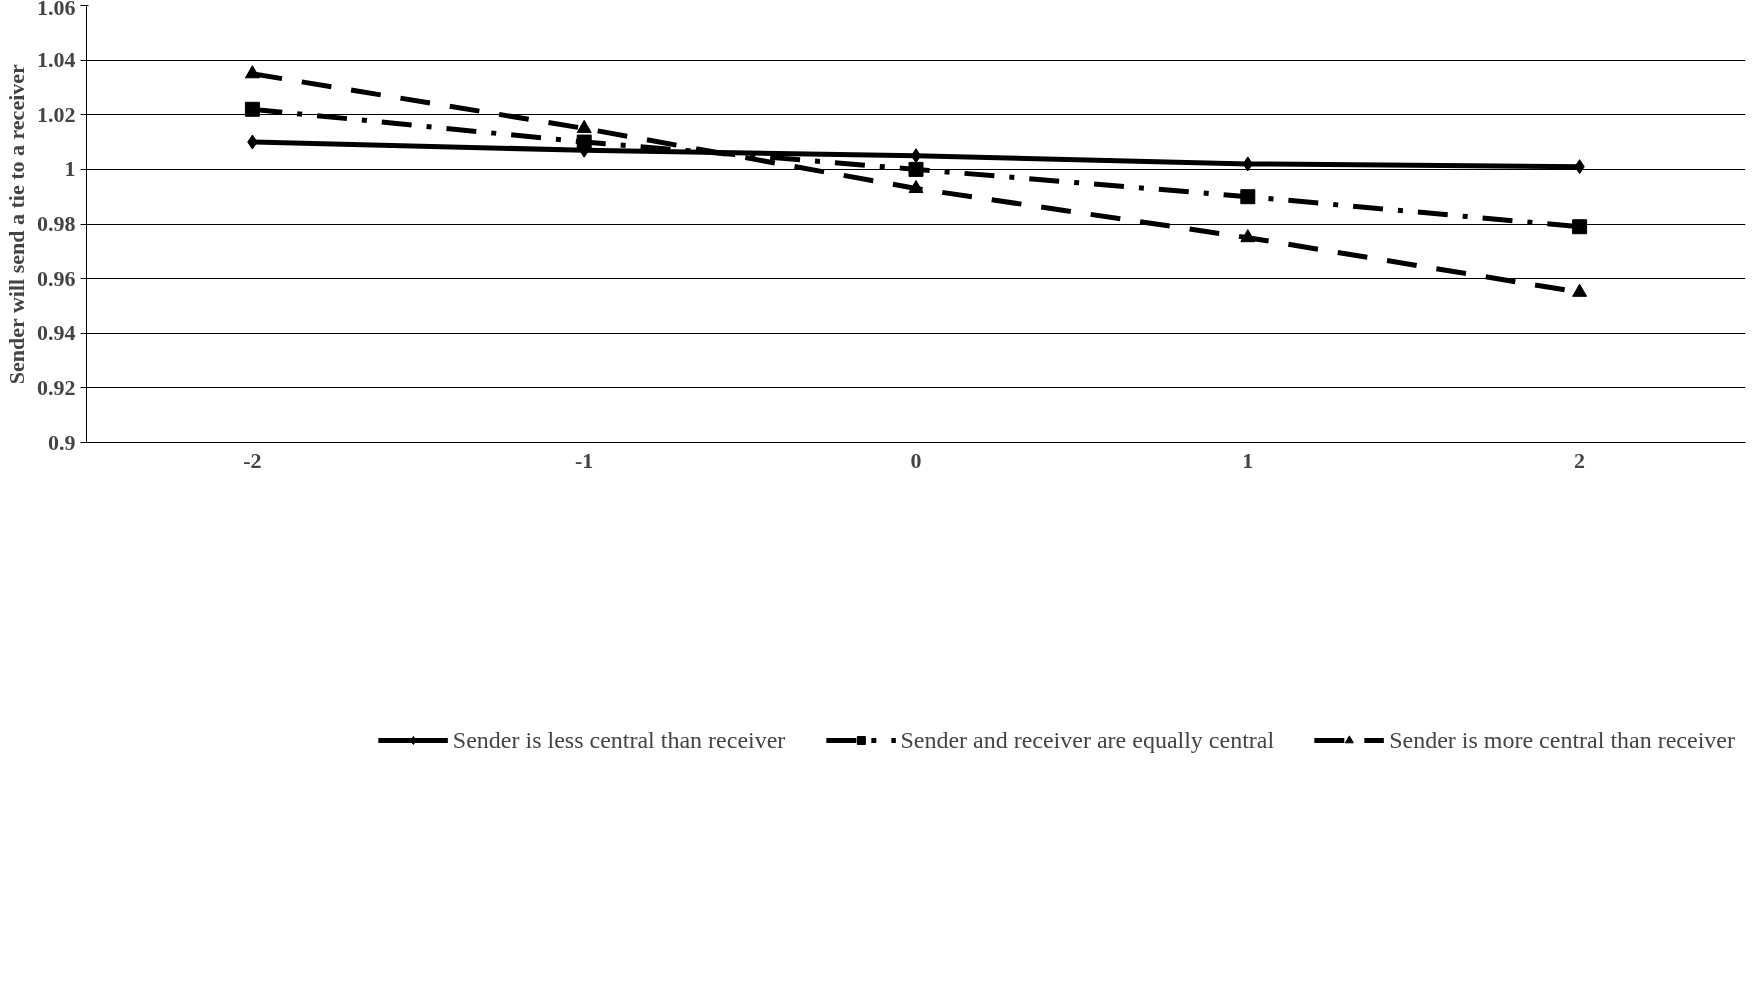  Describe the element at coordinates (1248, 460) in the screenshot. I see `x-tick-label: 1` at that location.